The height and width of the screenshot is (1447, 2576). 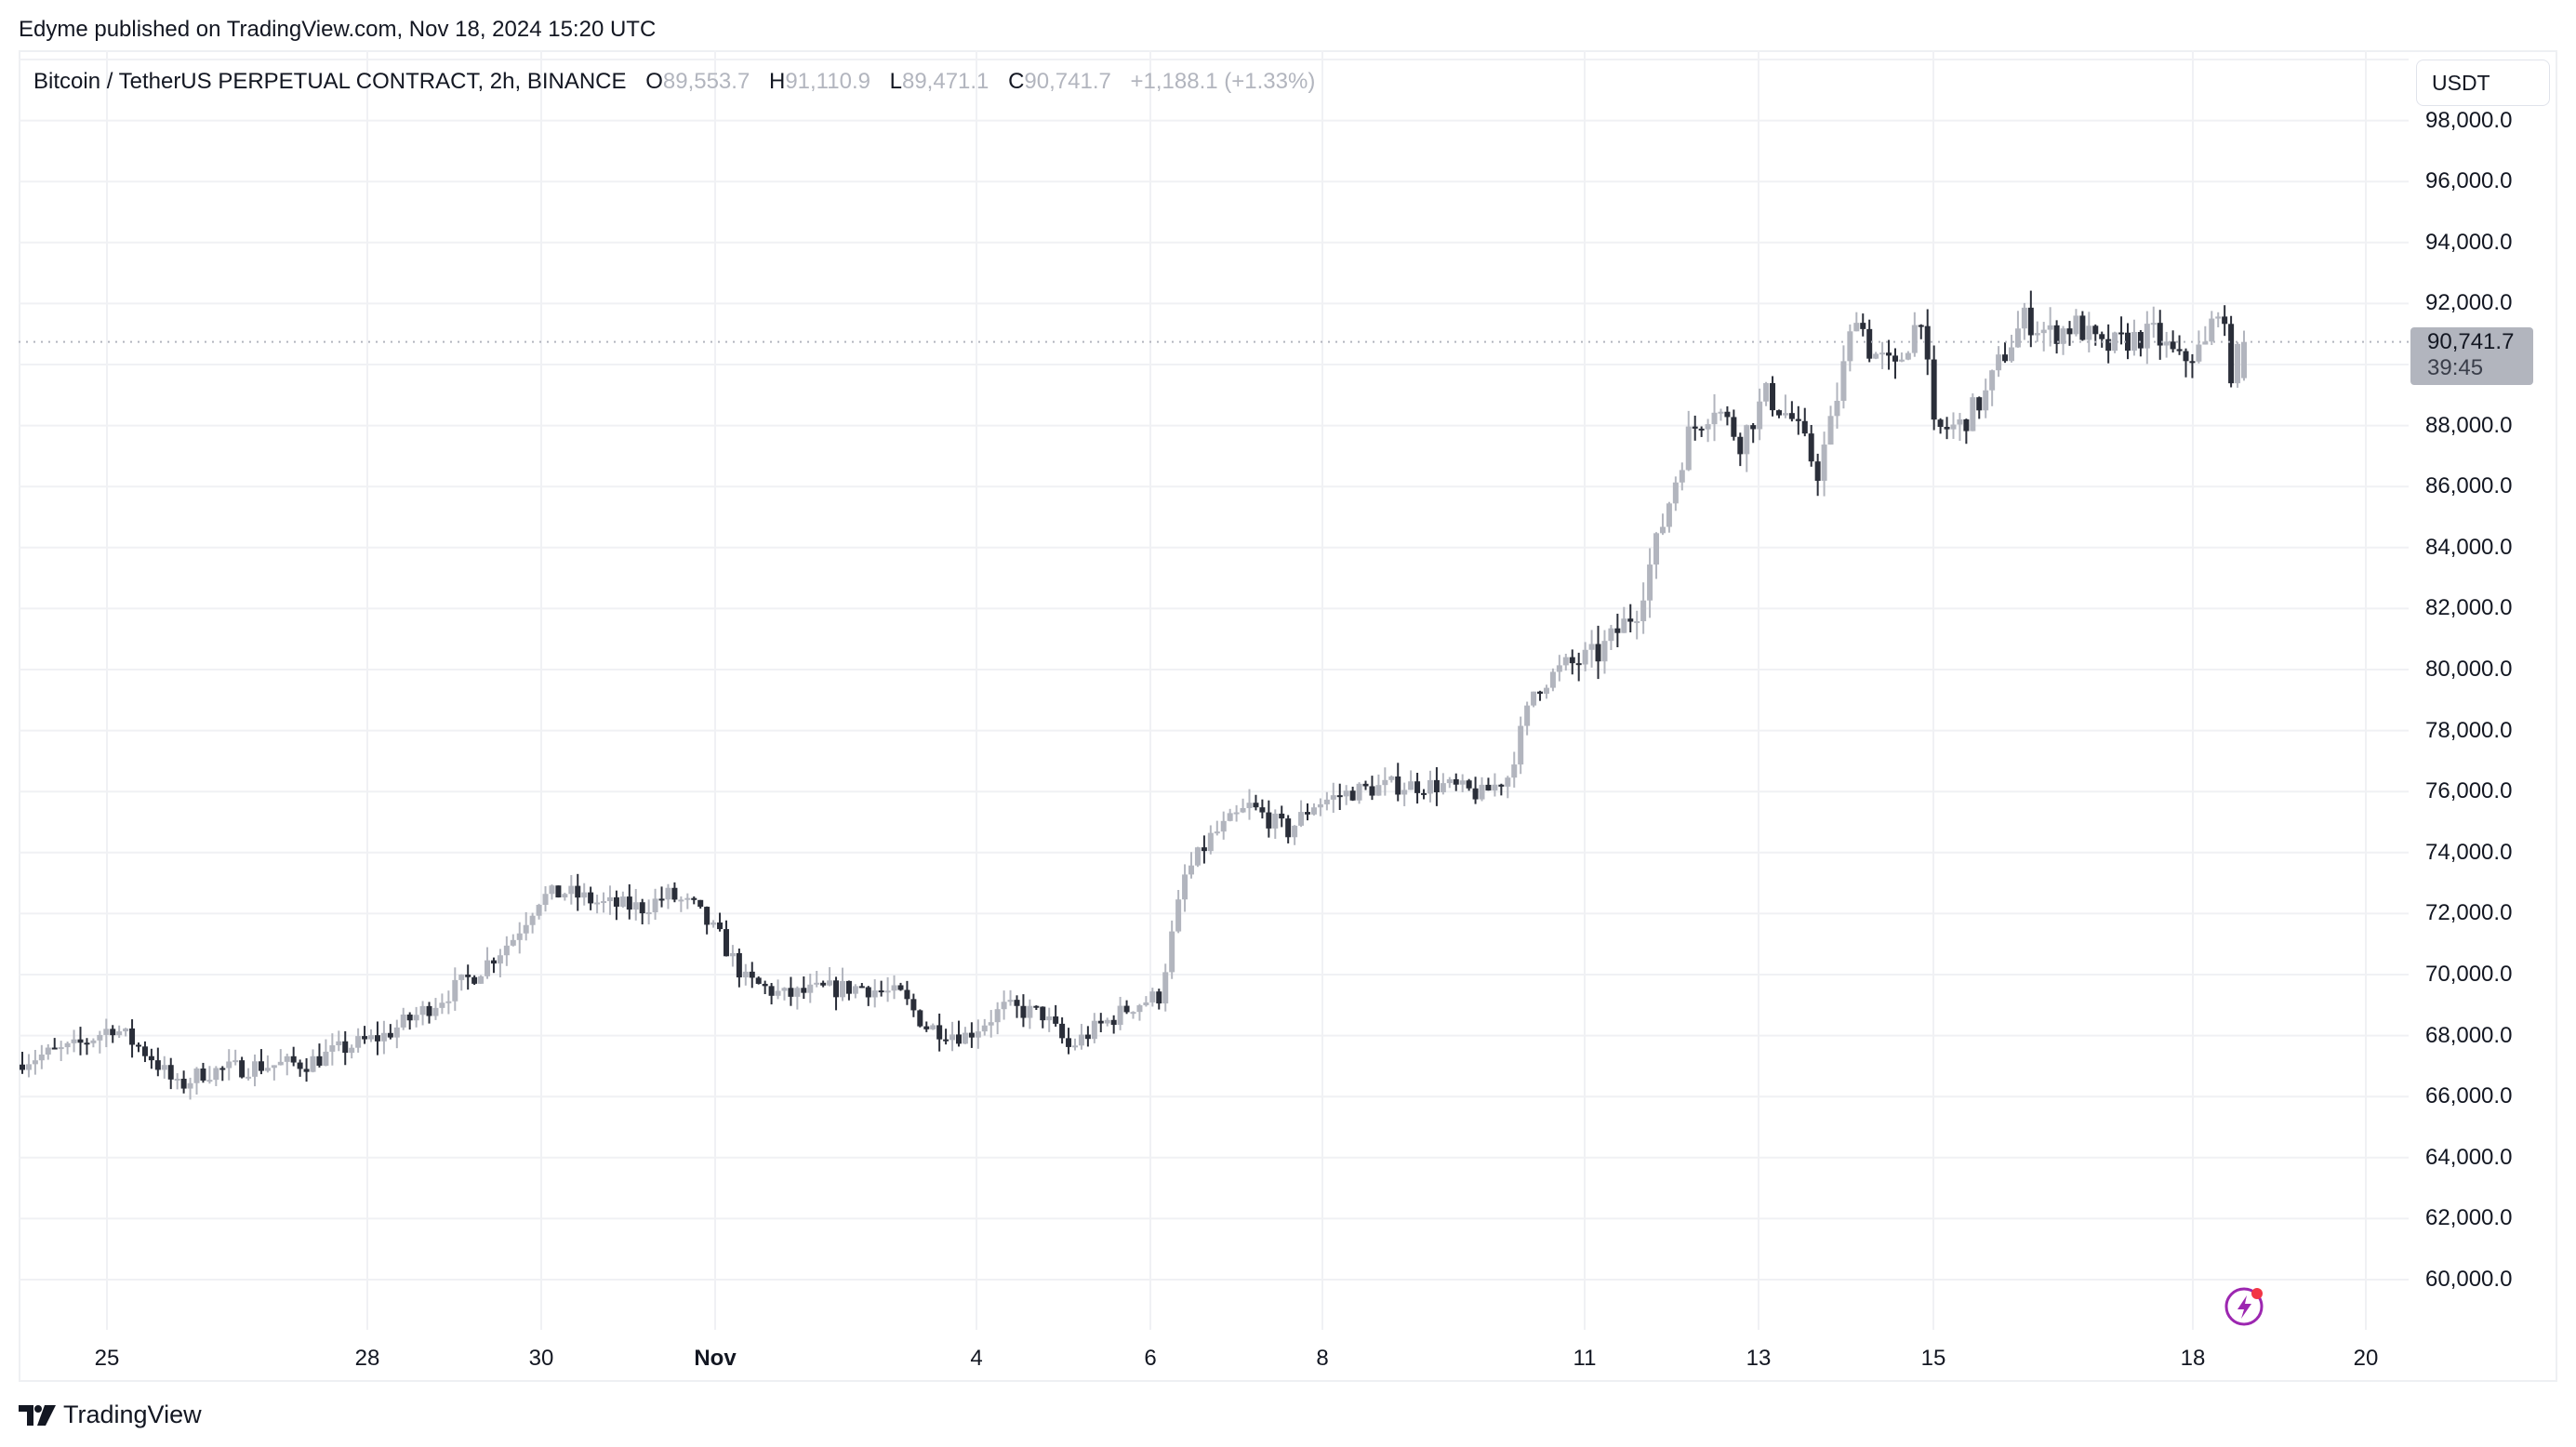 What do you see at coordinates (2245, 1307) in the screenshot?
I see `lightning-alert-icon` at bounding box center [2245, 1307].